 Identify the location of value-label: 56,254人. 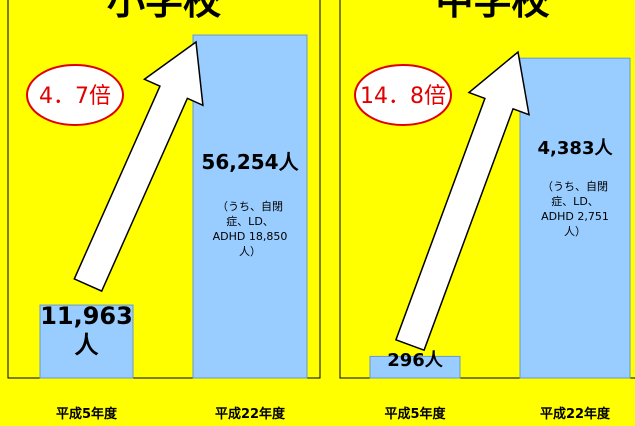
(250, 162).